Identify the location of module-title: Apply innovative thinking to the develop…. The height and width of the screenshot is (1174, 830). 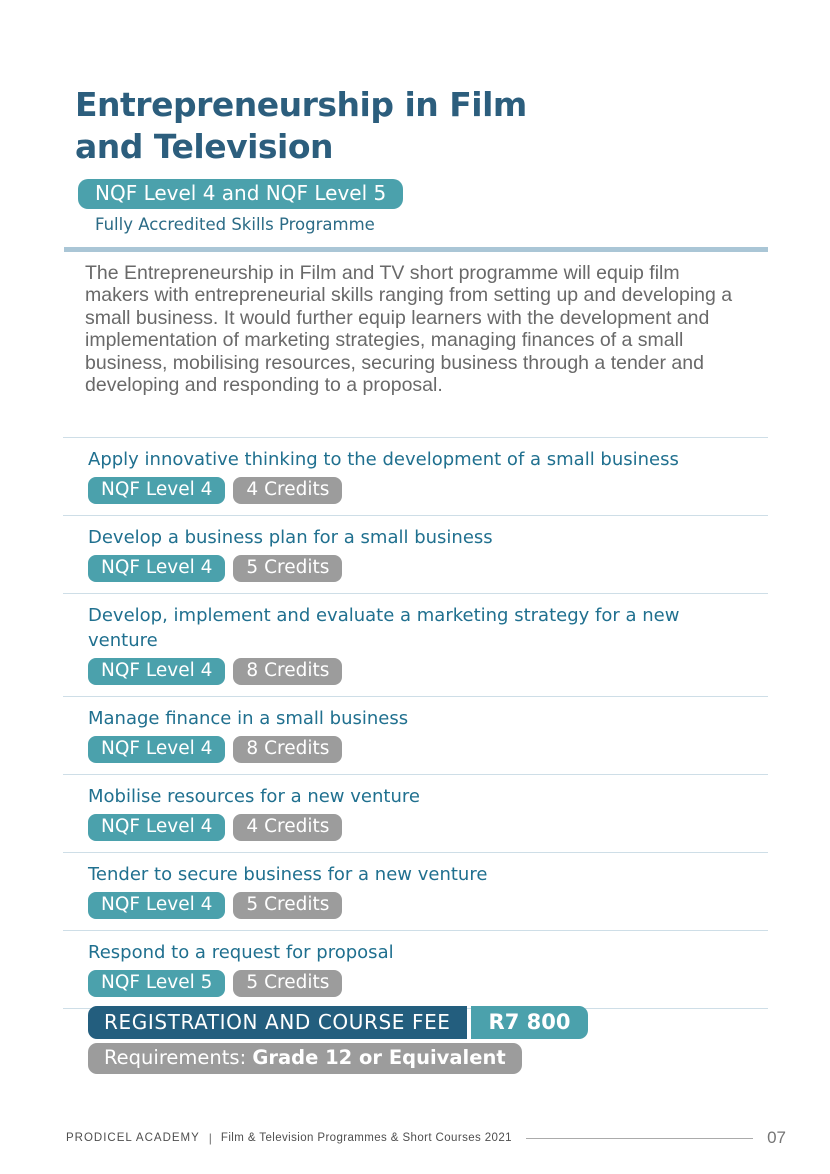
(383, 459).